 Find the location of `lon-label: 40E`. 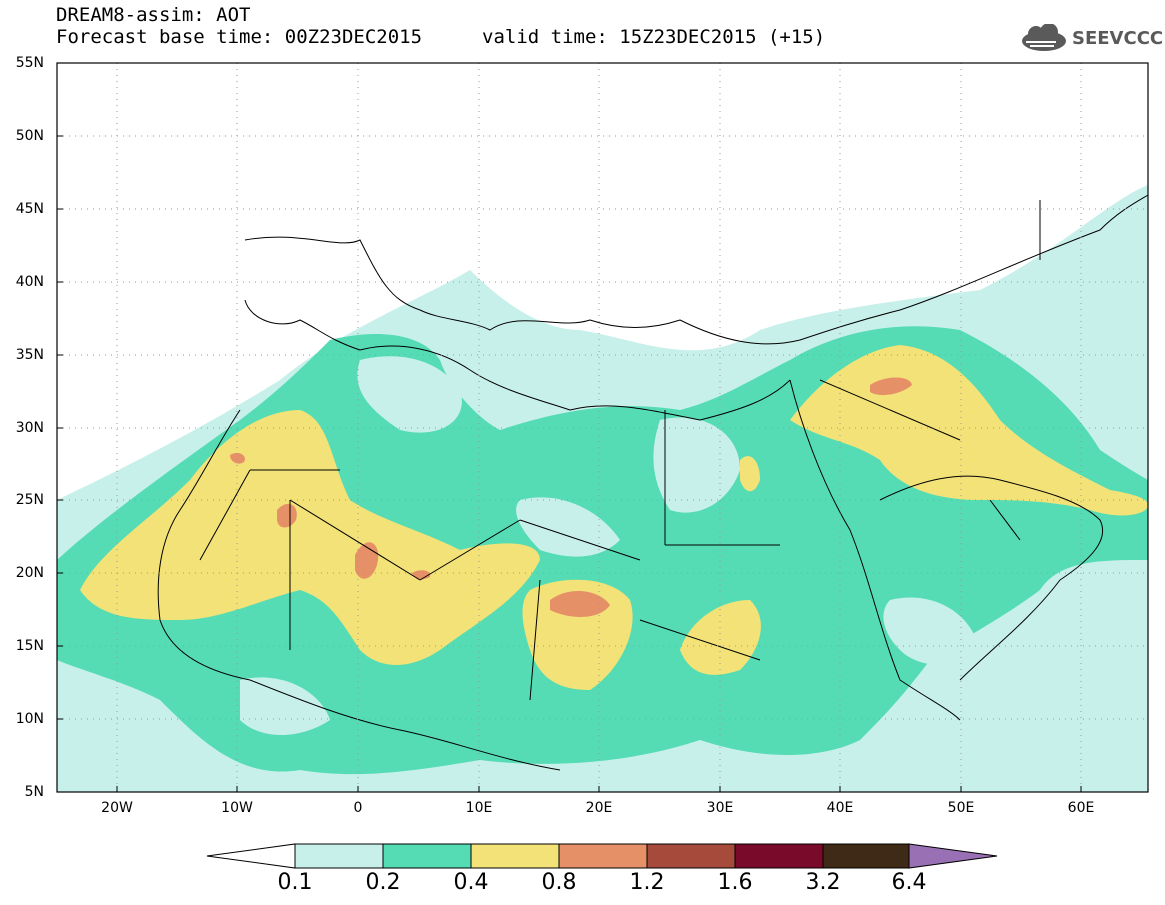

lon-label: 40E is located at coordinates (840, 808).